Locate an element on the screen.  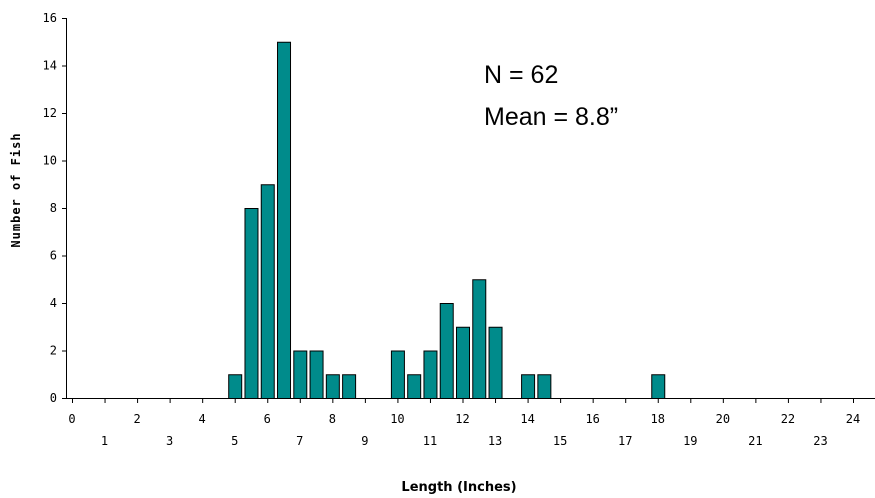
x-tick-label: 5 is located at coordinates (234, 441).